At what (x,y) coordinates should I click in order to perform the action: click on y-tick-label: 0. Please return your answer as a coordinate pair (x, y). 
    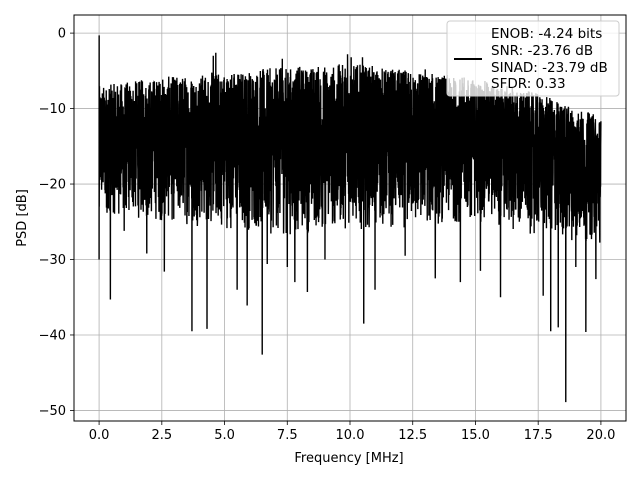
    Looking at the image, I should click on (62, 34).